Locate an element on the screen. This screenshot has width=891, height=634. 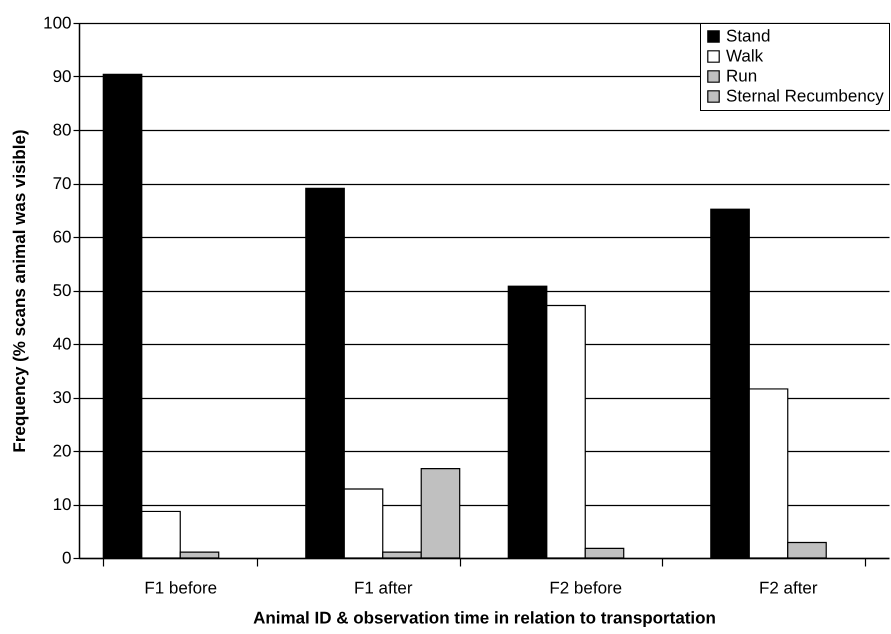
legend-label: Walk is located at coordinates (745, 56).